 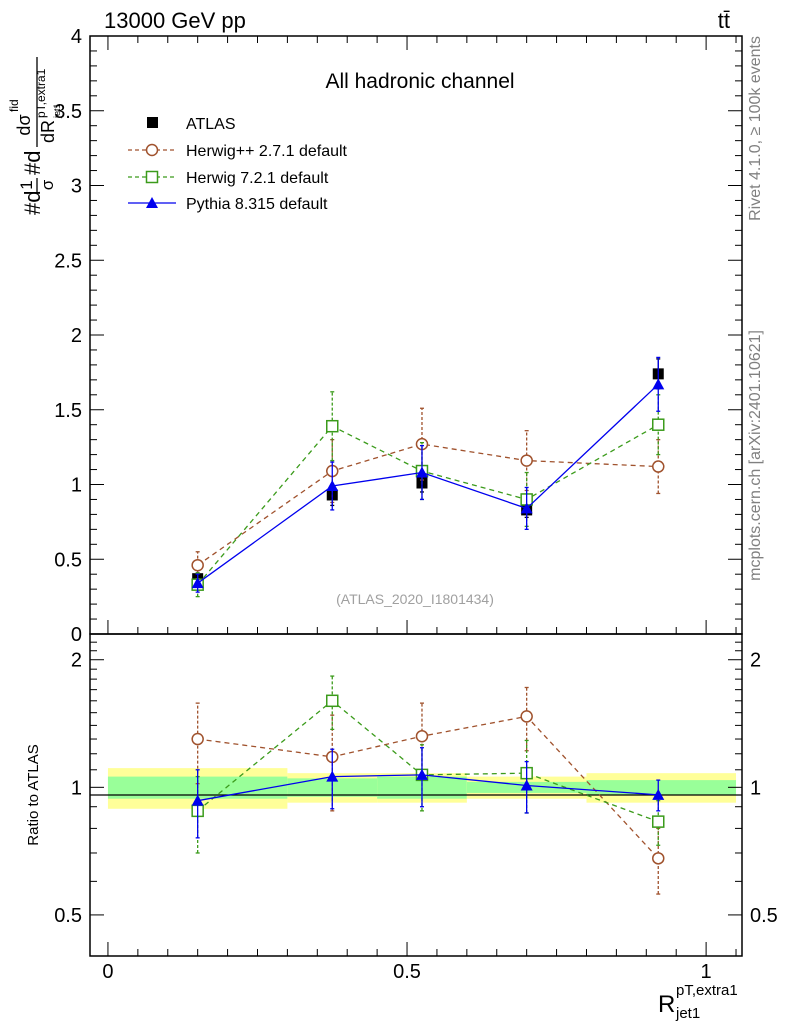 What do you see at coordinates (57, 111) in the screenshot?
I see `y-label-frac2-den-sub: jet1` at bounding box center [57, 111].